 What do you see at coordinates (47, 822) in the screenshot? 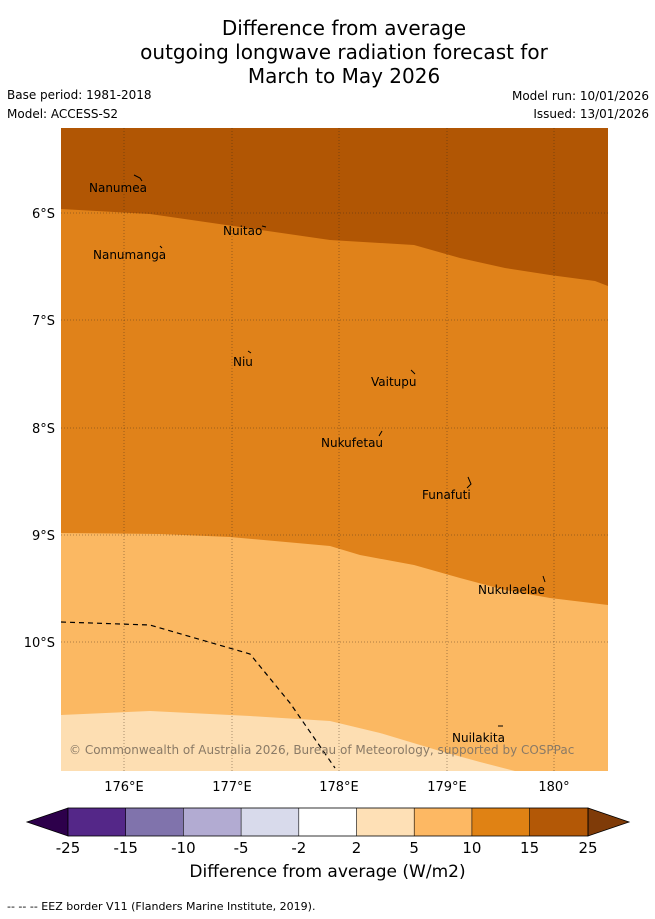
I see `colorbar-low-extension` at bounding box center [47, 822].